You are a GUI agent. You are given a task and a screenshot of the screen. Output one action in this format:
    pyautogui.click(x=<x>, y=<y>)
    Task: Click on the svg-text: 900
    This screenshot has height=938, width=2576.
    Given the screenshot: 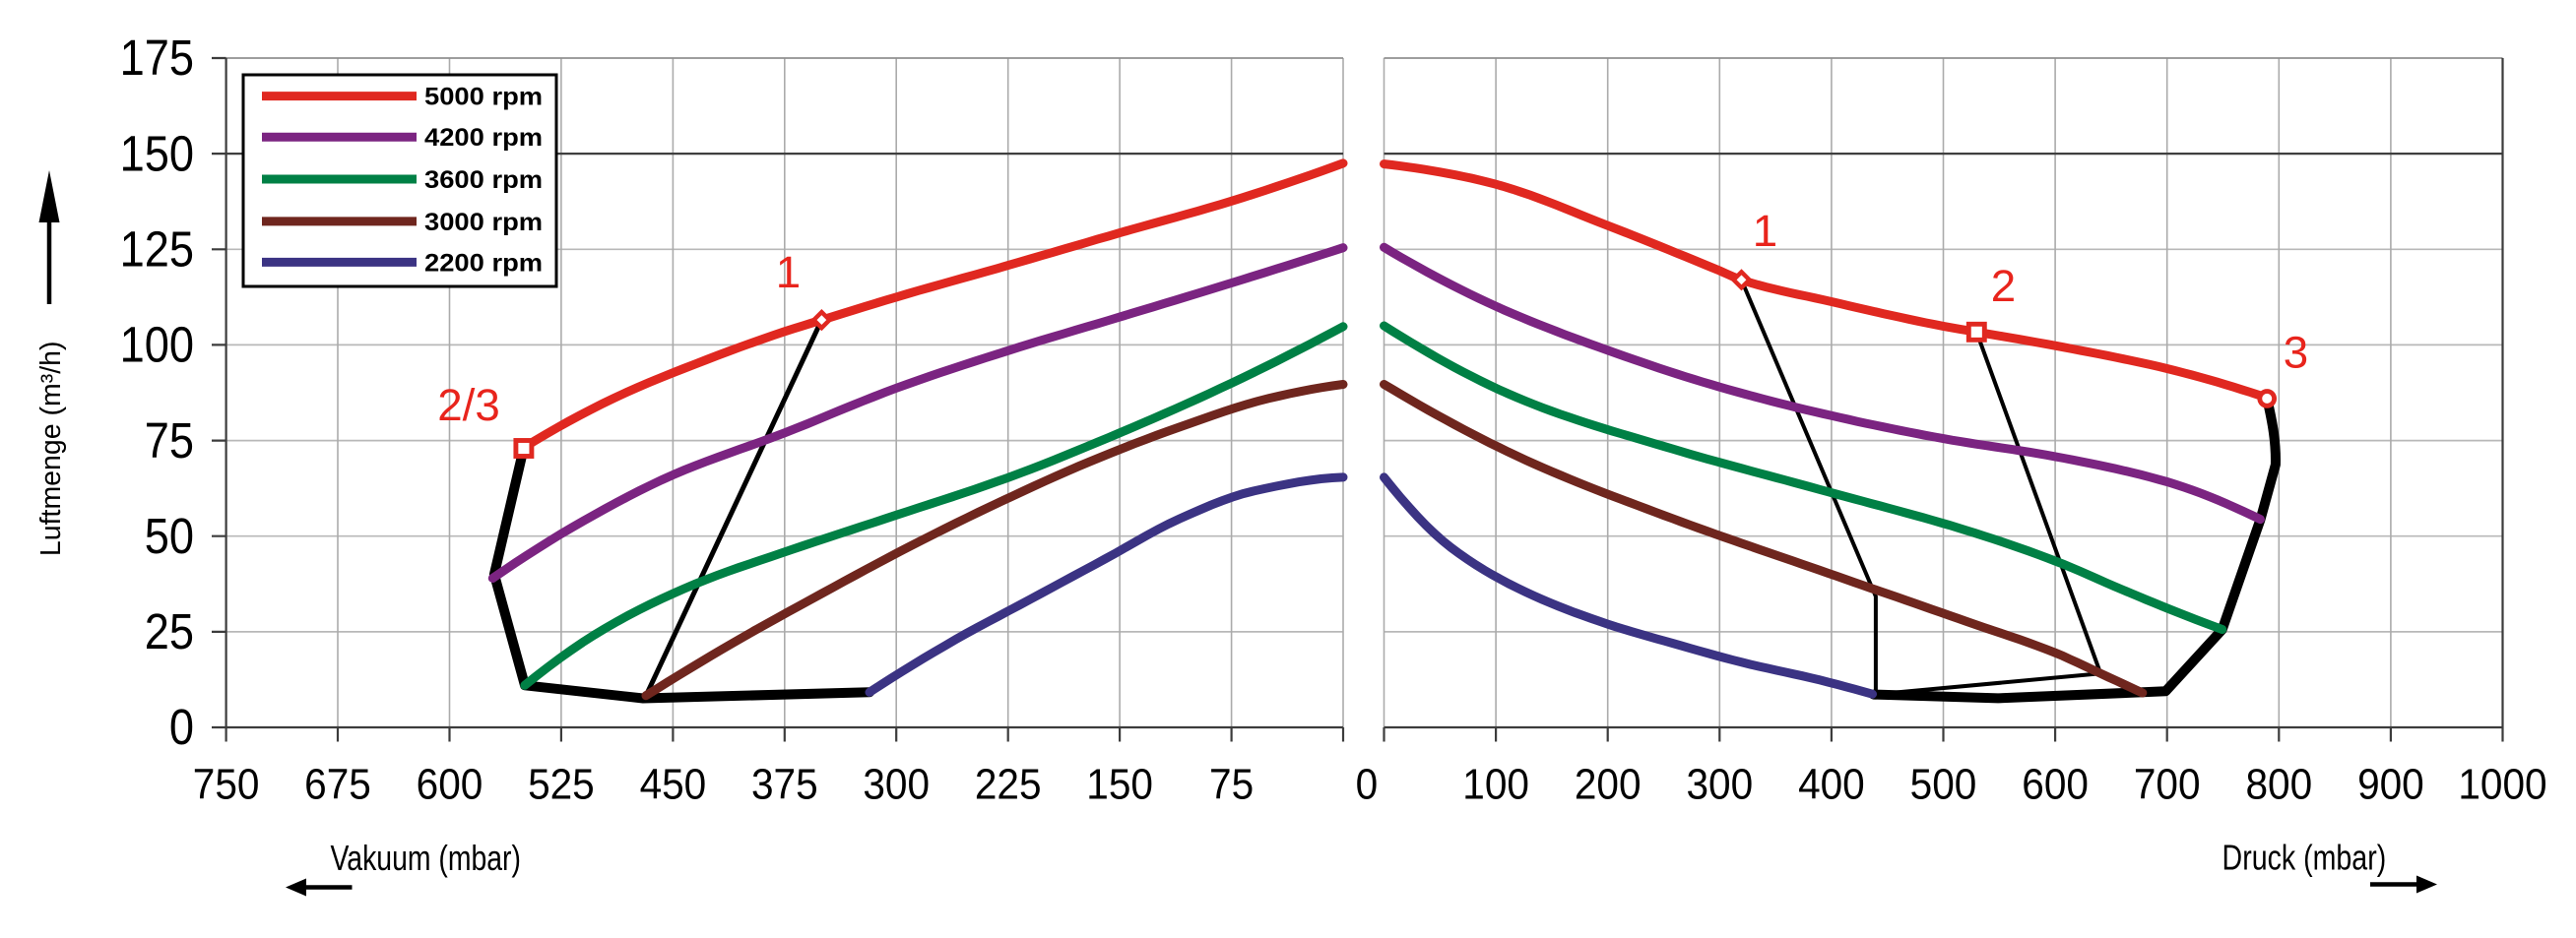 What is the action you would take?
    pyautogui.click(x=2390, y=784)
    